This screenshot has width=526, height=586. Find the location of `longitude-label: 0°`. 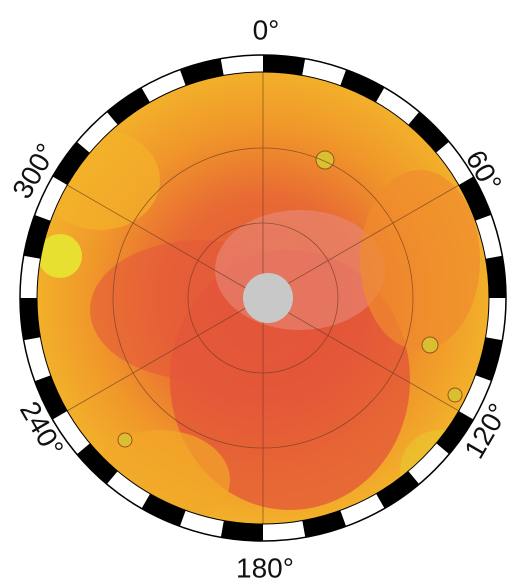

longitude-label: 0° is located at coordinates (266, 29).